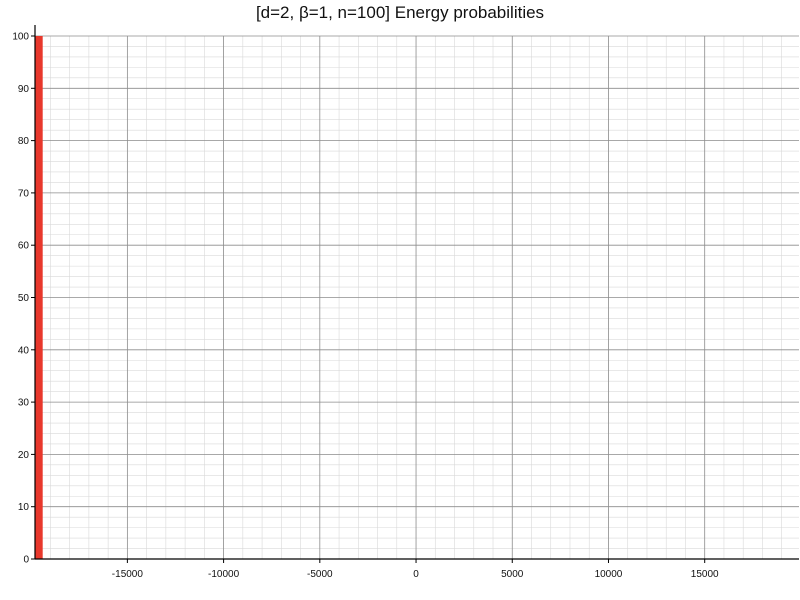 This screenshot has width=800, height=600. I want to click on y-tick-label: 50, so click(24, 298).